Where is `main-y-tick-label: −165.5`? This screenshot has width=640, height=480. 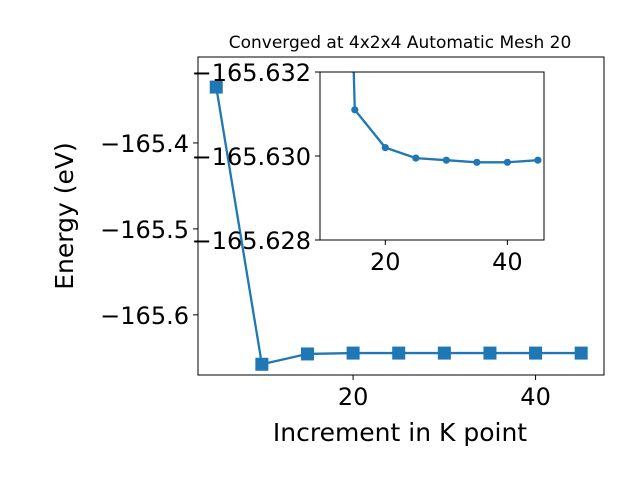
main-y-tick-label: −165.5 is located at coordinates (144, 230).